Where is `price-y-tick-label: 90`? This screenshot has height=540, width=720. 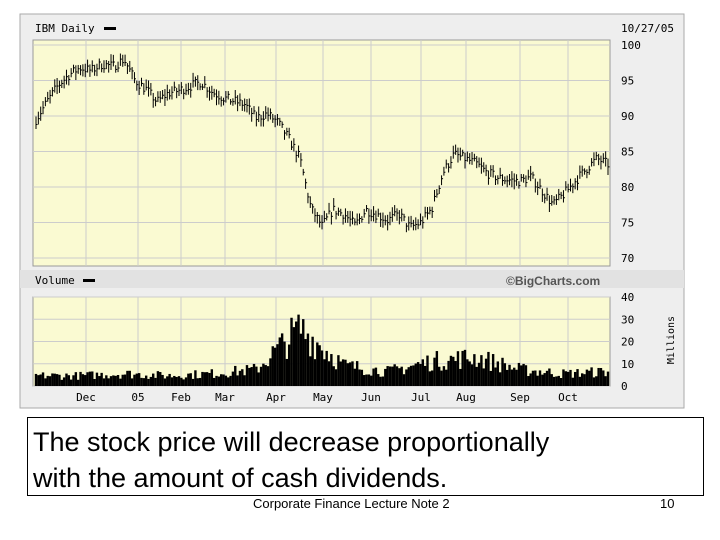
price-y-tick-label: 90 is located at coordinates (627, 116).